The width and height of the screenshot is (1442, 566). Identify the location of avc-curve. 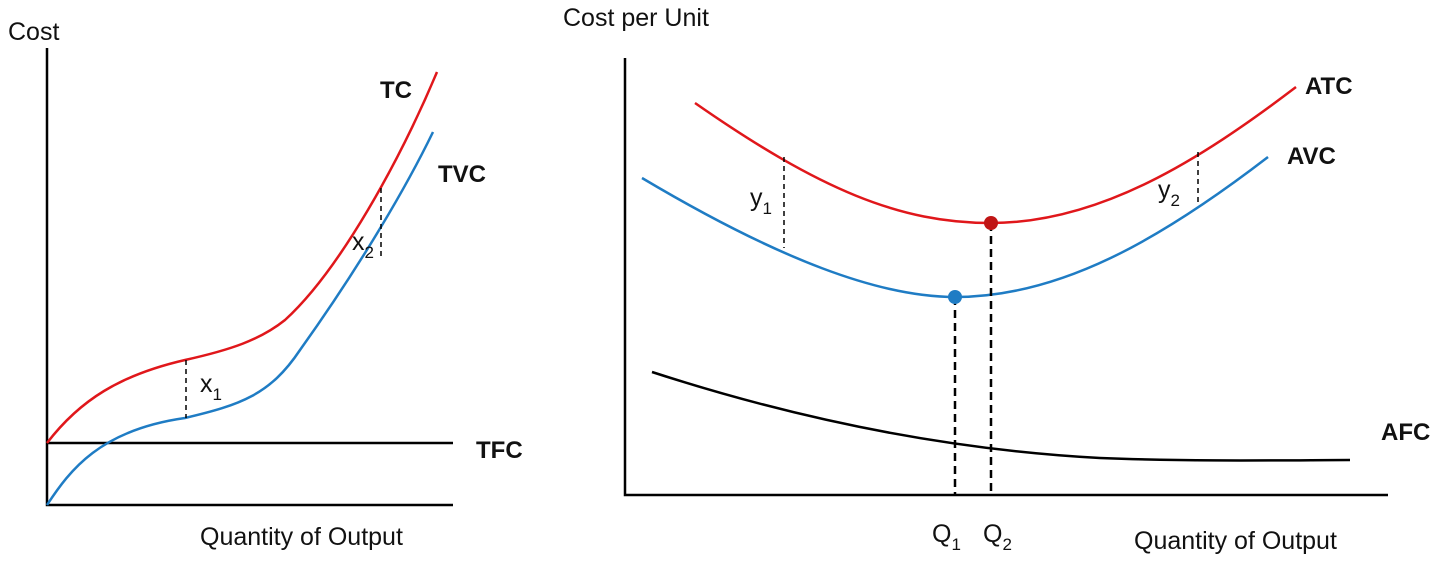
(955, 227).